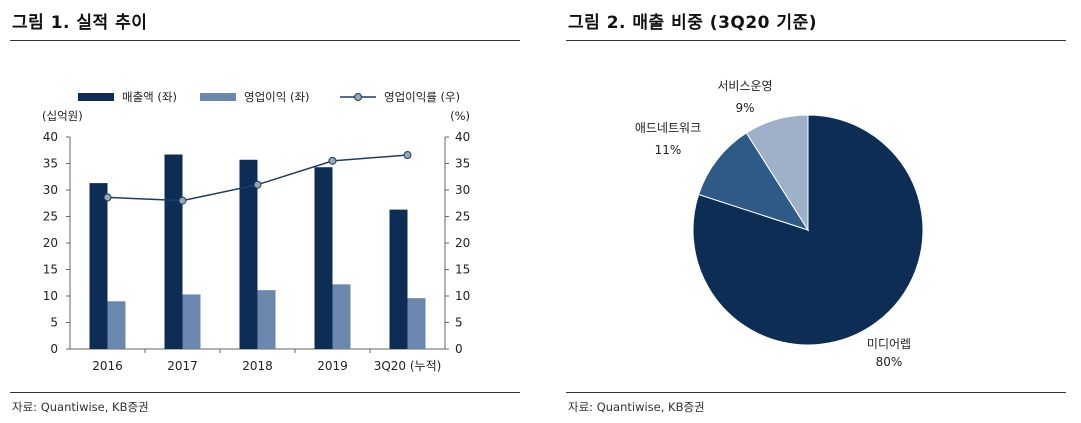 This screenshot has width=1081, height=423. What do you see at coordinates (62, 116) in the screenshot?
I see `y-axis-label-left: (십억원)` at bounding box center [62, 116].